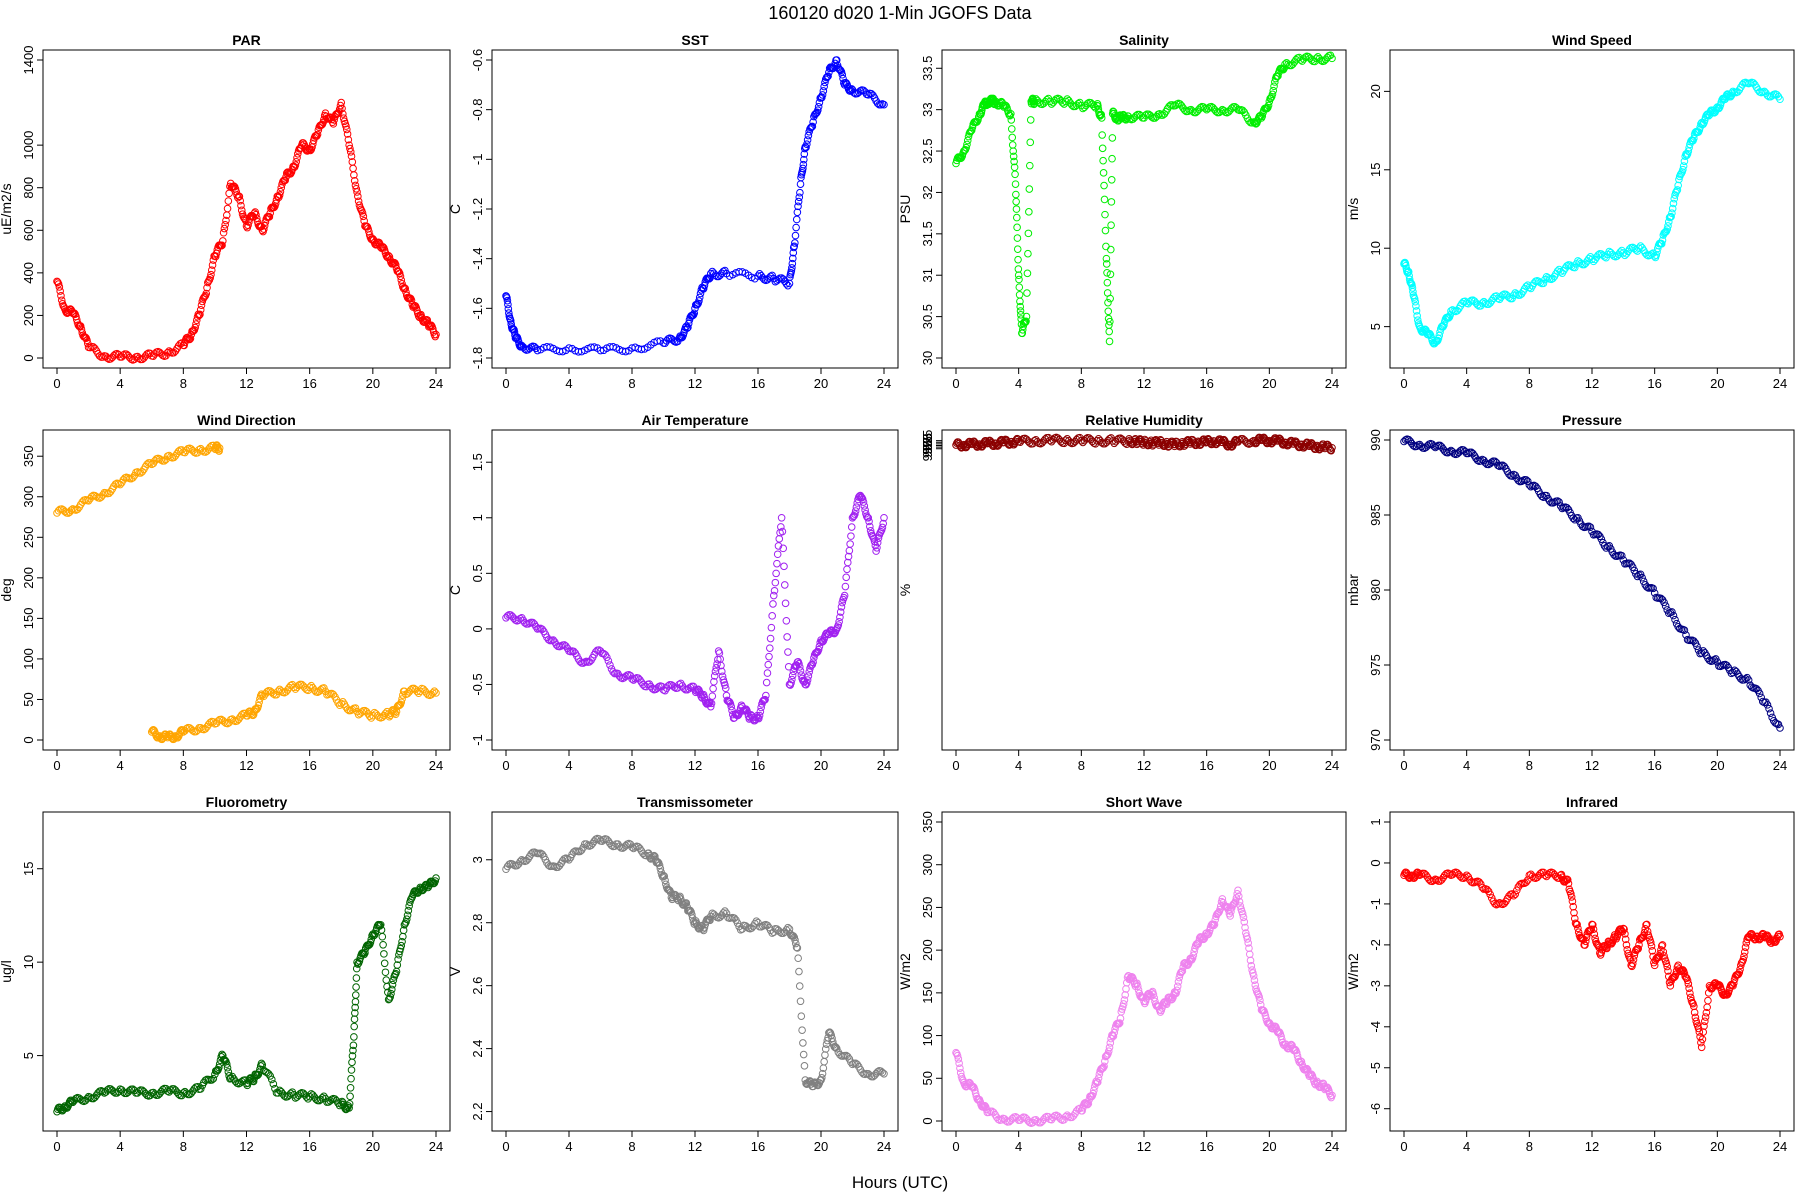 The height and width of the screenshot is (1200, 1800). Describe the element at coordinates (1353, 209) in the screenshot. I see `y-axis-label: m/s` at that location.